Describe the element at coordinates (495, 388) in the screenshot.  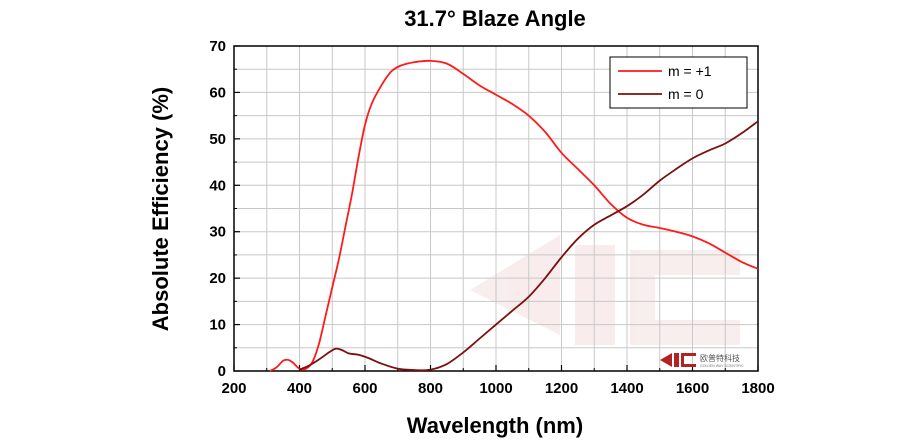
I see `x-tick-label: 1000` at that location.